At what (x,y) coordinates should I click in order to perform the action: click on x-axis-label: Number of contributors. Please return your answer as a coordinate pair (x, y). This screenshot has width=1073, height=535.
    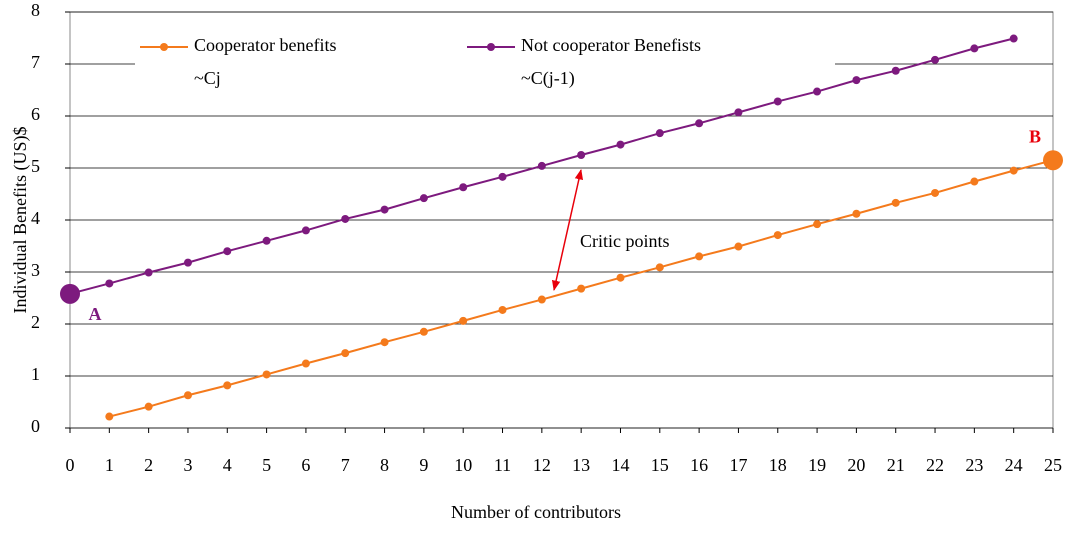
    Looking at the image, I should click on (536, 512).